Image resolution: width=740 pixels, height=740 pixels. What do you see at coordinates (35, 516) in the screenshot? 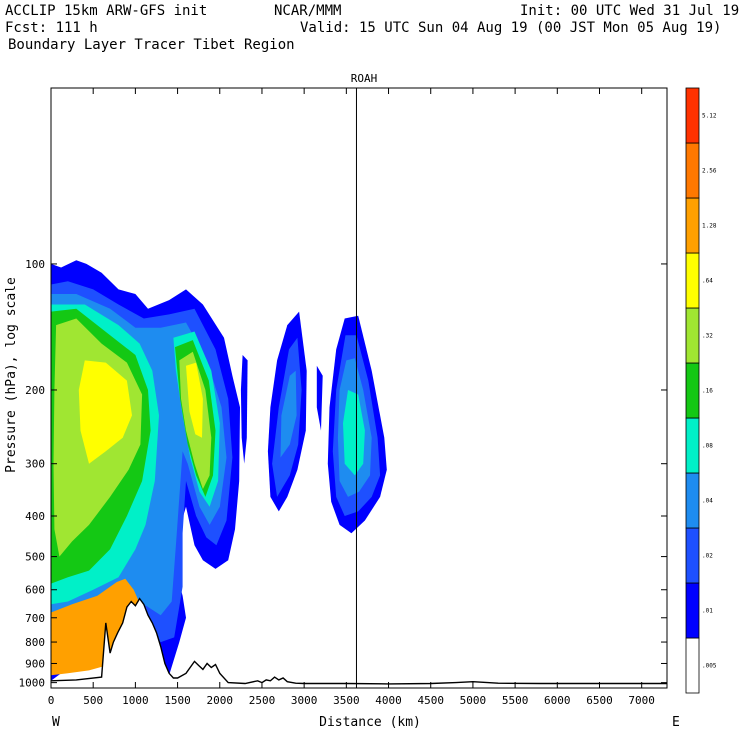
I see `y-tick-label: 400` at bounding box center [35, 516].